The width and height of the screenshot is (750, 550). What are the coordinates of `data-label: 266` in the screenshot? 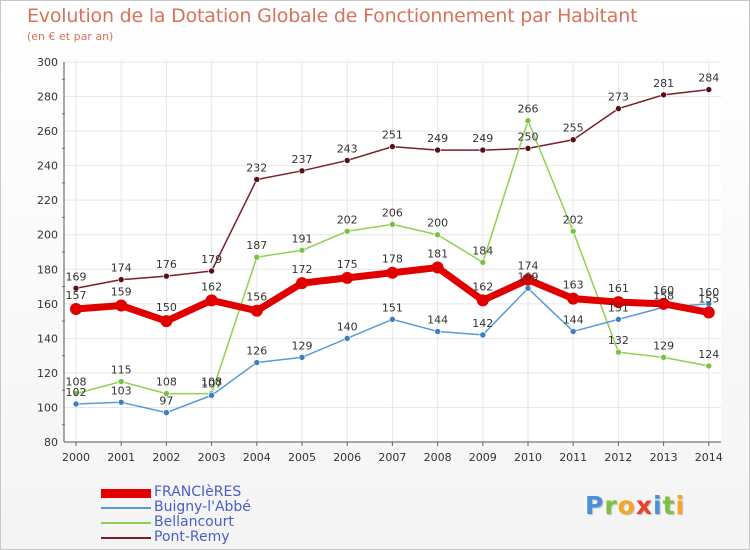 It's located at (528, 109).